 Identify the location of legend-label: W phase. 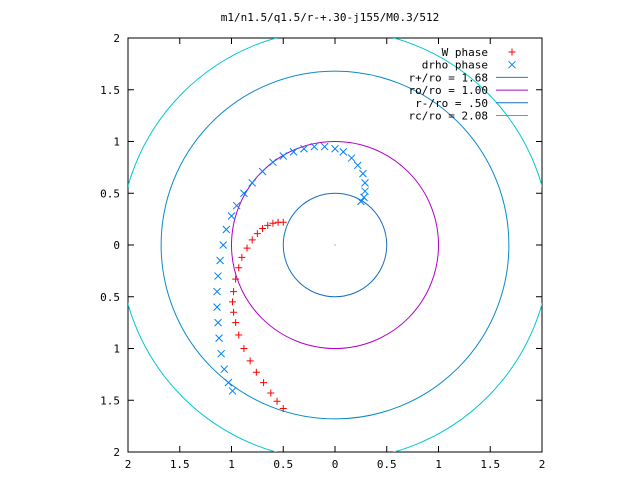
(465, 52).